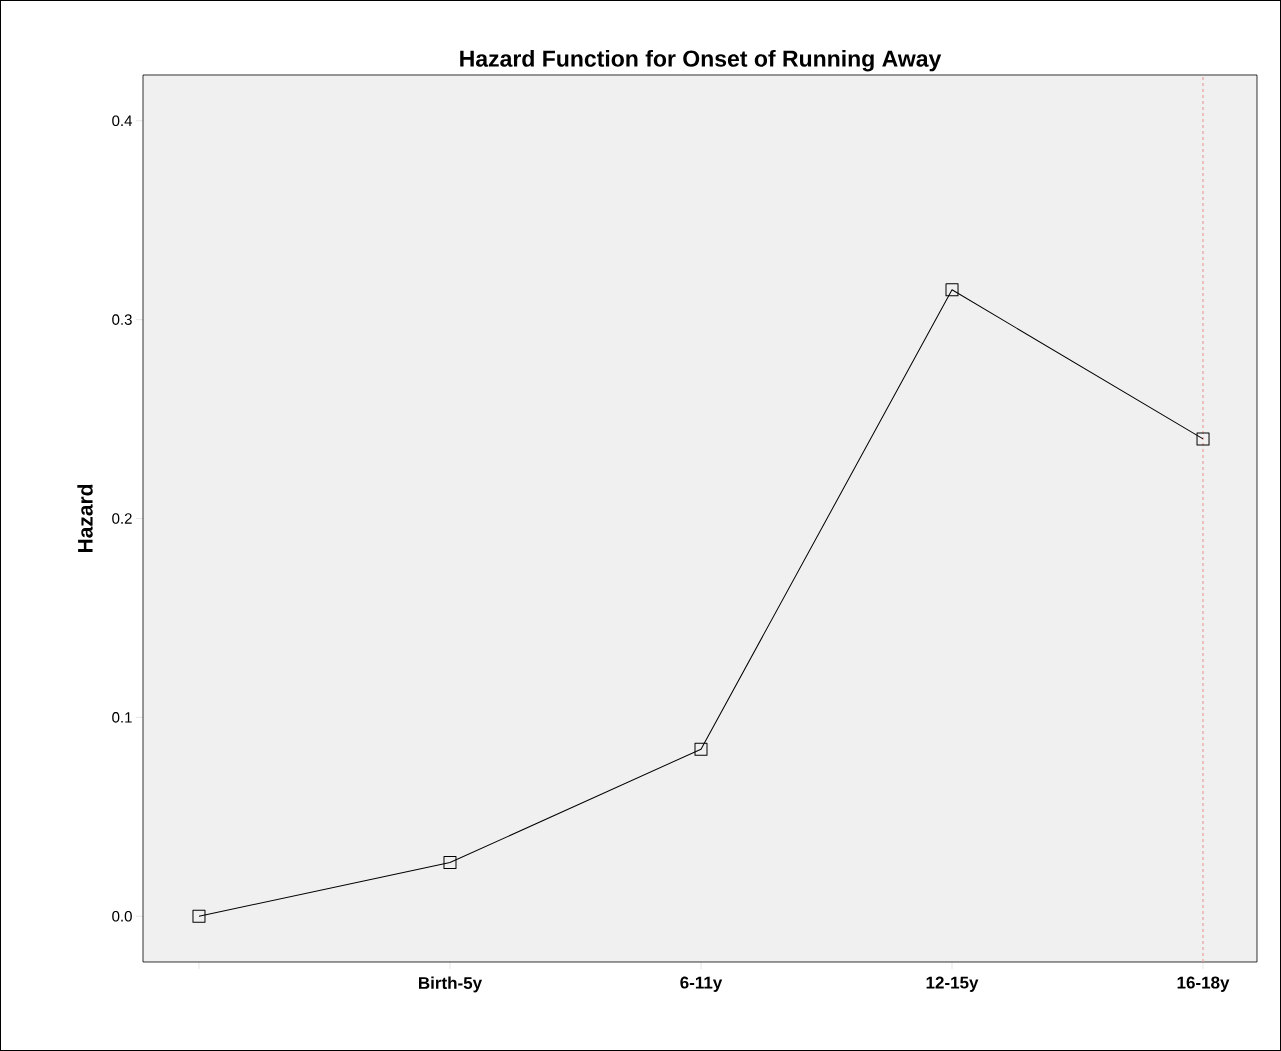  I want to click on y-tick-label: 0.1, so click(122, 717).